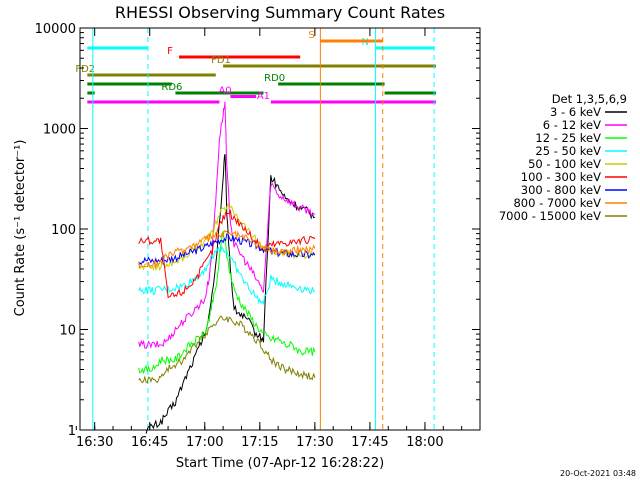  I want to click on y-tick-label: 1, so click(72, 431).